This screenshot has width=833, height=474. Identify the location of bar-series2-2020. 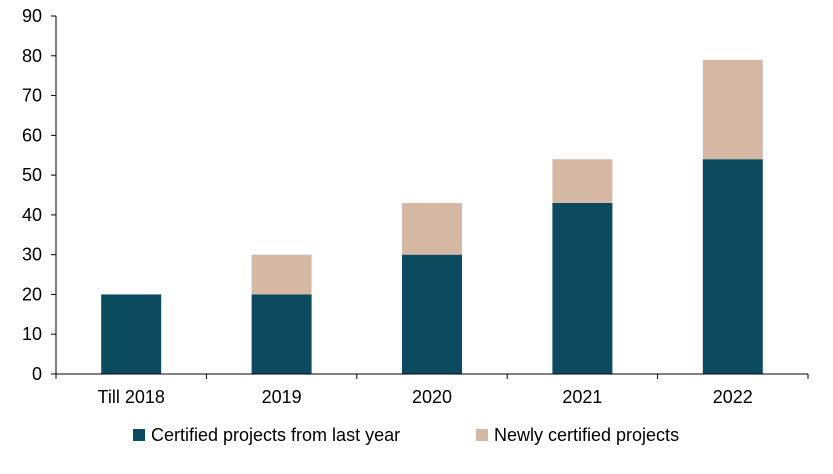
(432, 228).